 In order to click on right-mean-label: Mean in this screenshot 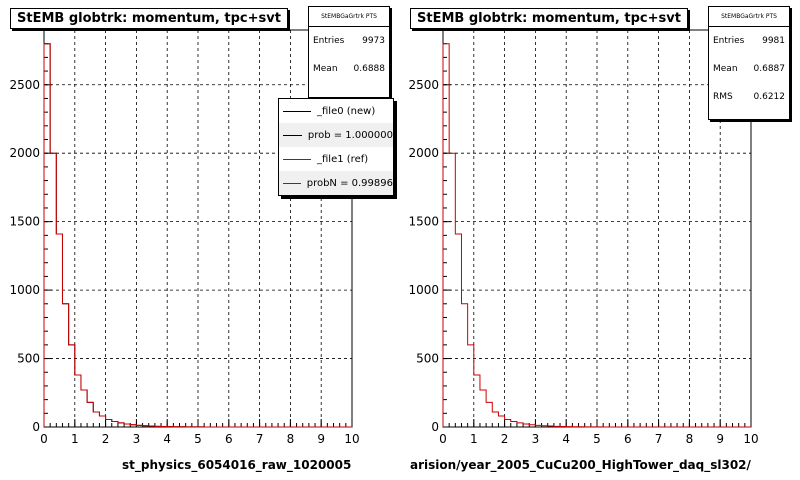, I will do `click(725, 69)`.